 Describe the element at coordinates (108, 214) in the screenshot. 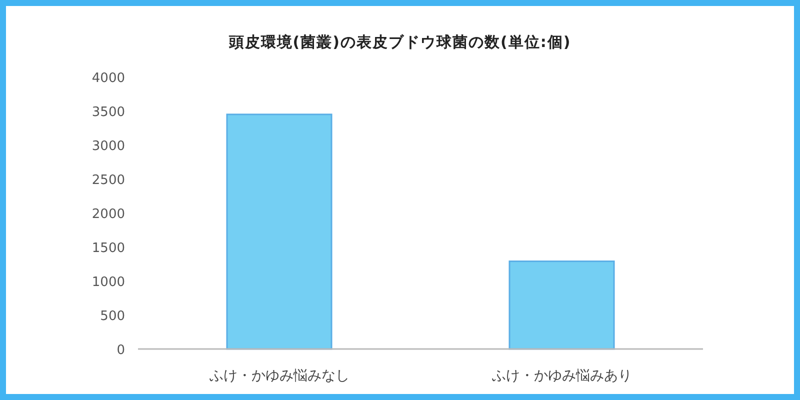

I see `y-tick-label: 2000` at that location.